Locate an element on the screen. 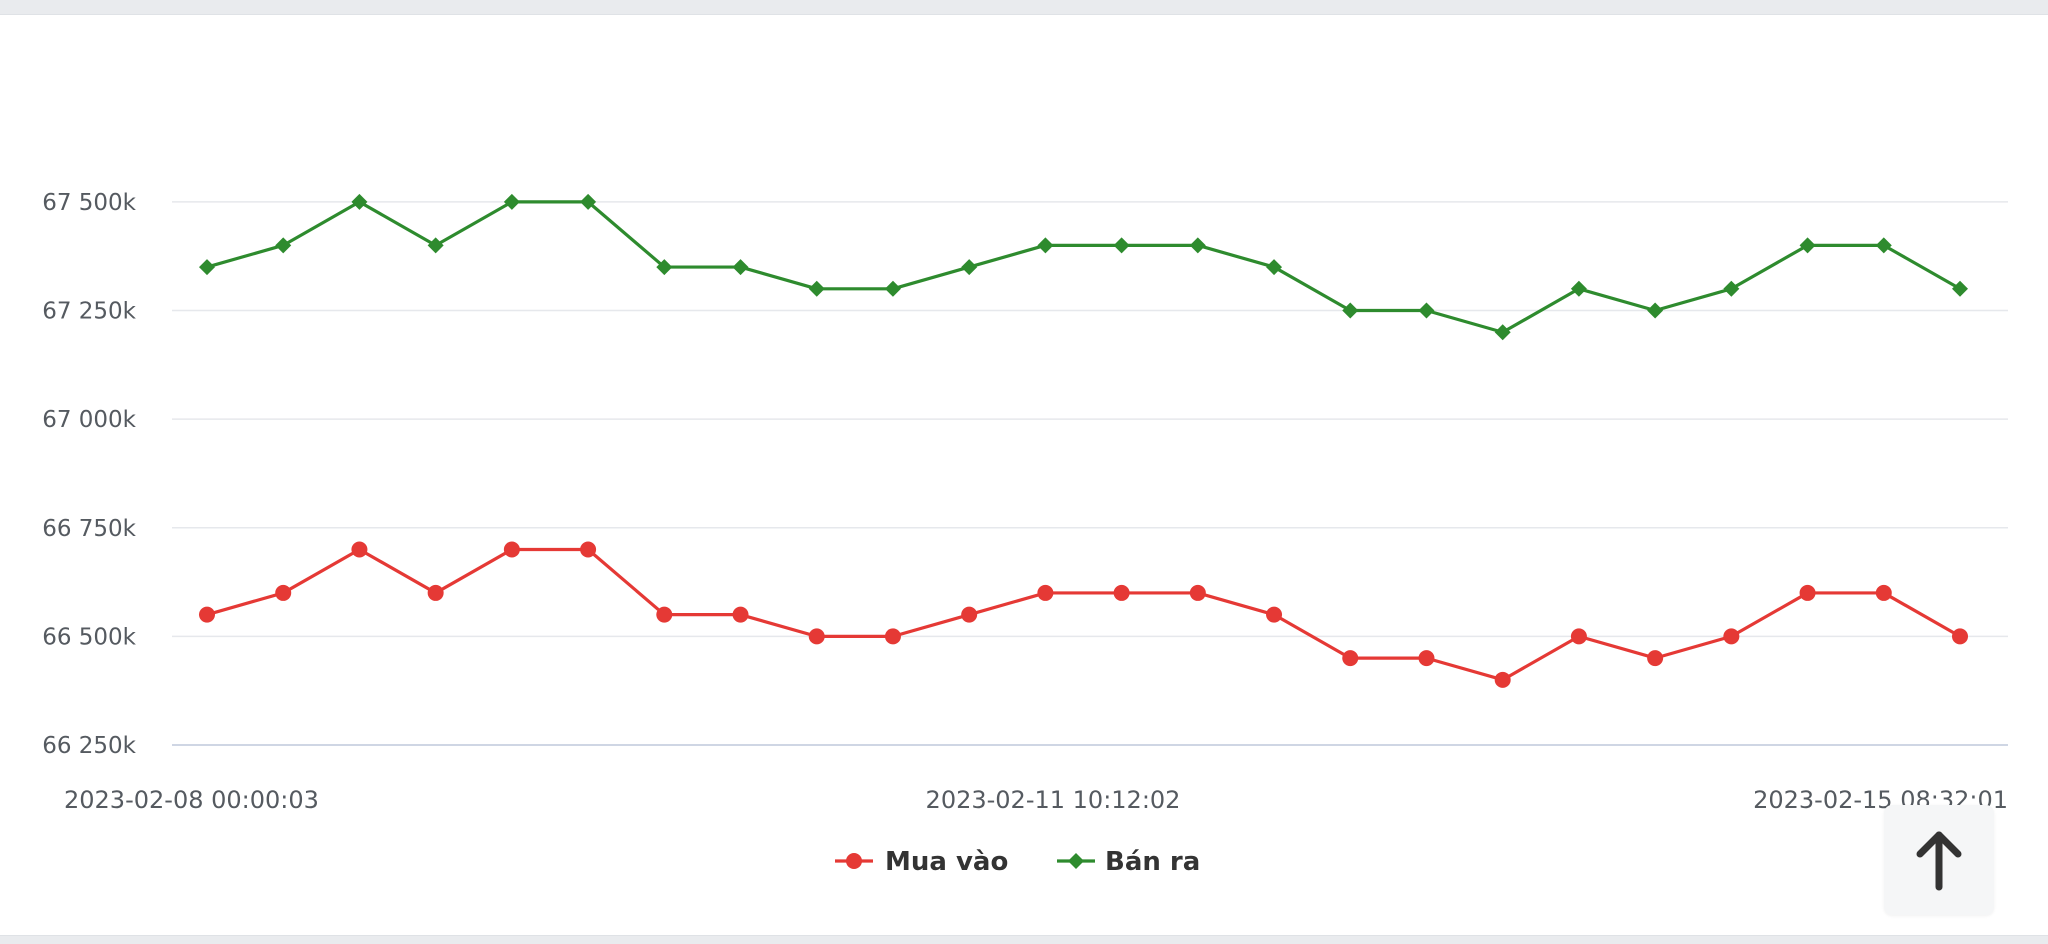 The height and width of the screenshot is (944, 2048). y-tick-label: 67 250k is located at coordinates (89, 312).